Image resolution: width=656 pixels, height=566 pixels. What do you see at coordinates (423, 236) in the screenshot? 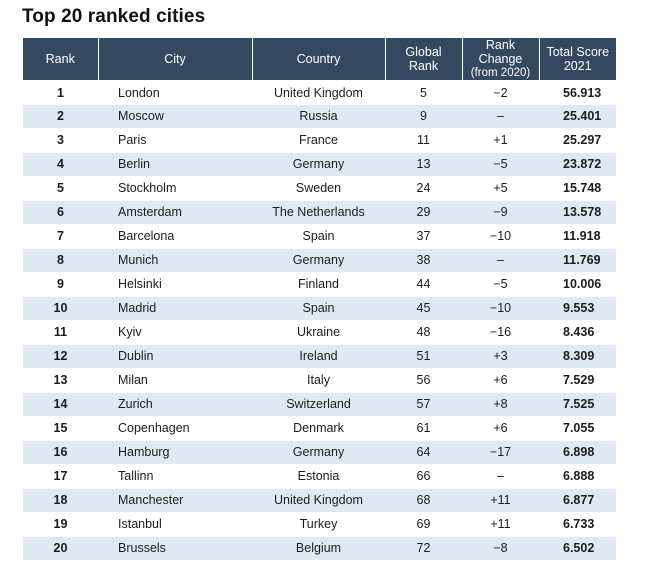
I see `global-rank-cell: 37` at bounding box center [423, 236].